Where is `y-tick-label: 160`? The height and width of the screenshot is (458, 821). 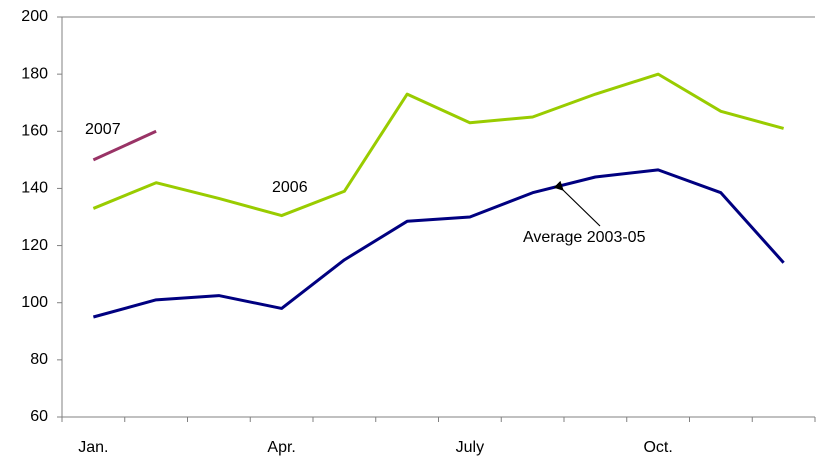 y-tick-label: 160 is located at coordinates (34, 131).